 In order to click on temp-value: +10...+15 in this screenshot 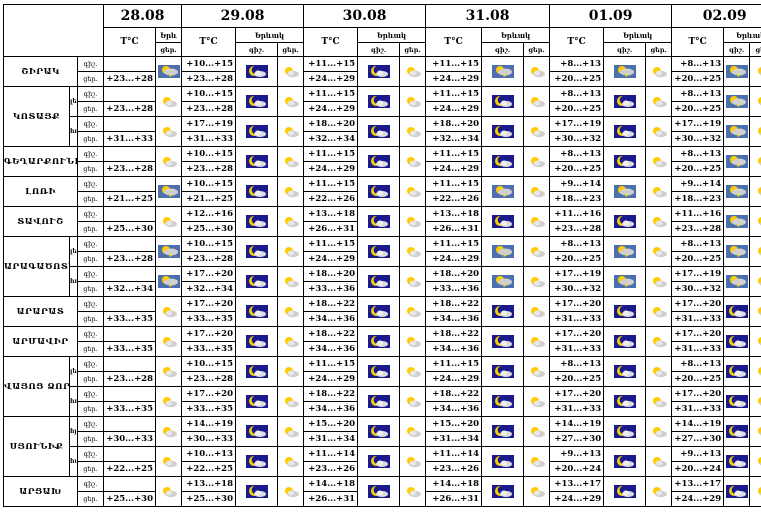, I will do `click(209, 94)`.